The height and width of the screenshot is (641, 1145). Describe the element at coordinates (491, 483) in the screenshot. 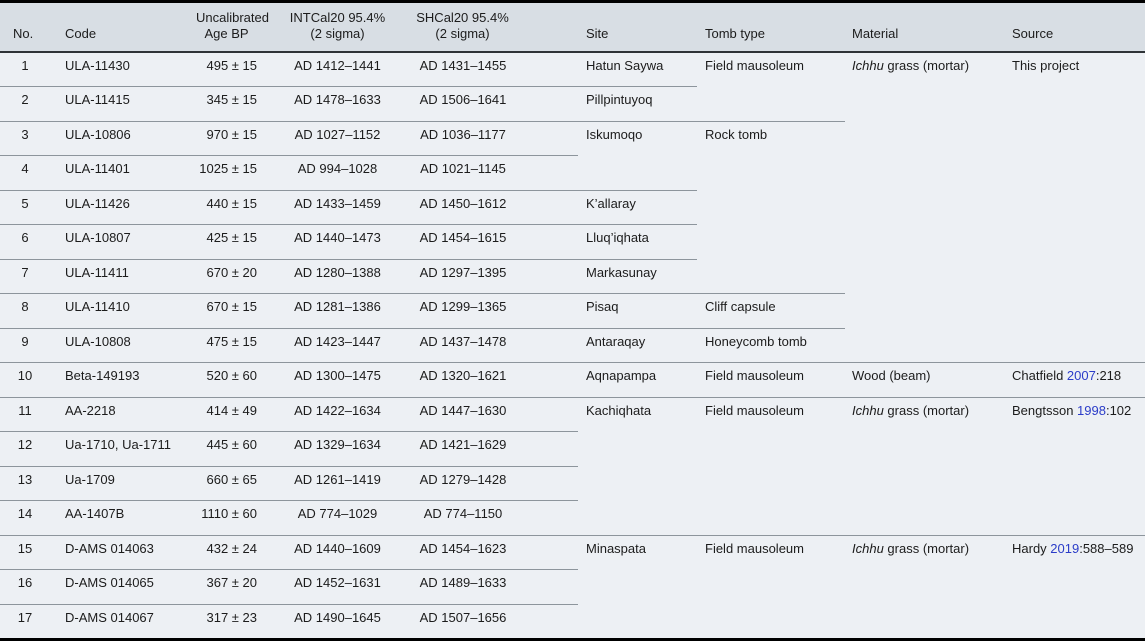

I see `cell-shcal: AD 1279–1428` at that location.